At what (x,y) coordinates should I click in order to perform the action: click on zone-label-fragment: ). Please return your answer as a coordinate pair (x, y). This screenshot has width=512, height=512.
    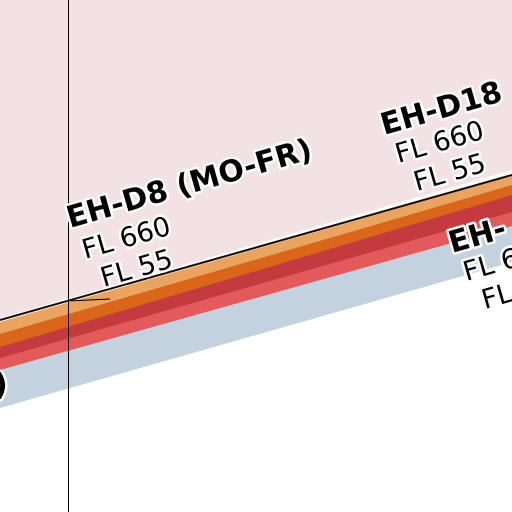
    Looking at the image, I should click on (4, 385).